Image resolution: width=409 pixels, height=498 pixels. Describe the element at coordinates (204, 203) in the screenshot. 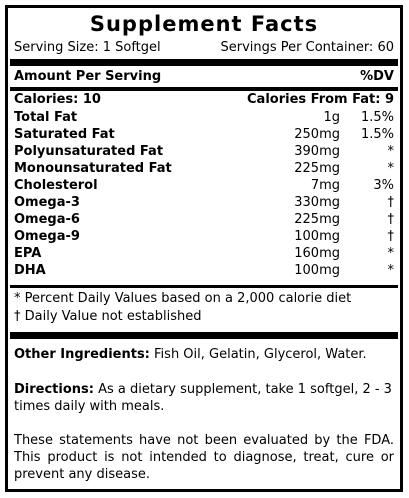

I see `nutrient-row-omega-3: Omega-3 330mg †` at that location.